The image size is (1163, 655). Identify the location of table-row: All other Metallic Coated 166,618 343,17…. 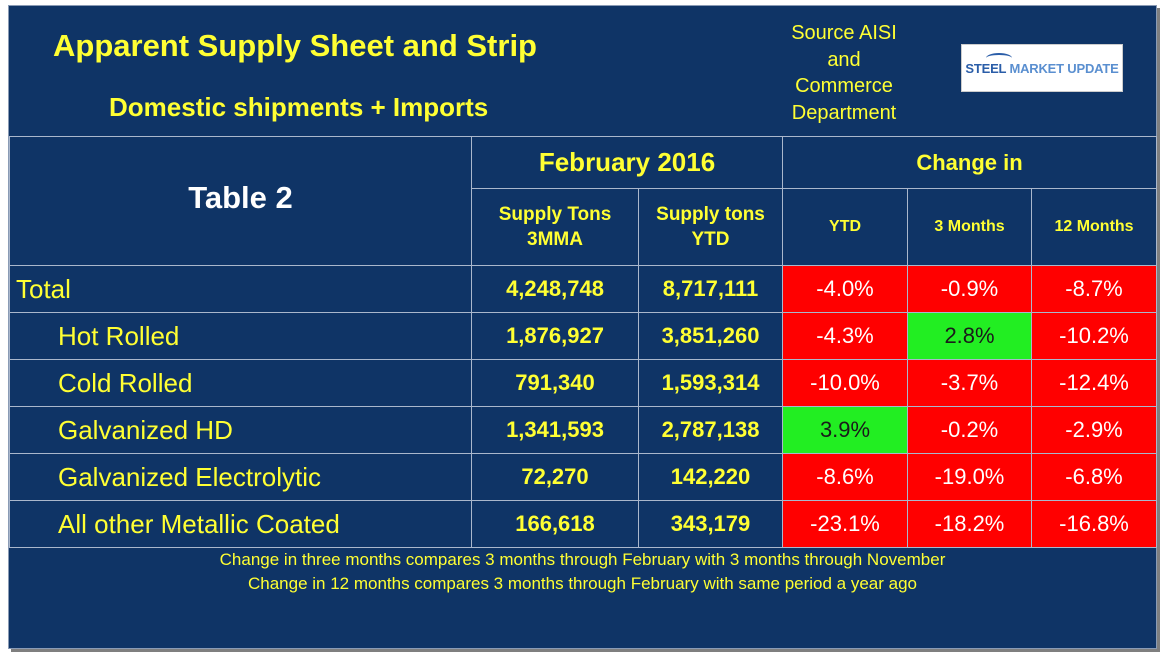
(583, 524).